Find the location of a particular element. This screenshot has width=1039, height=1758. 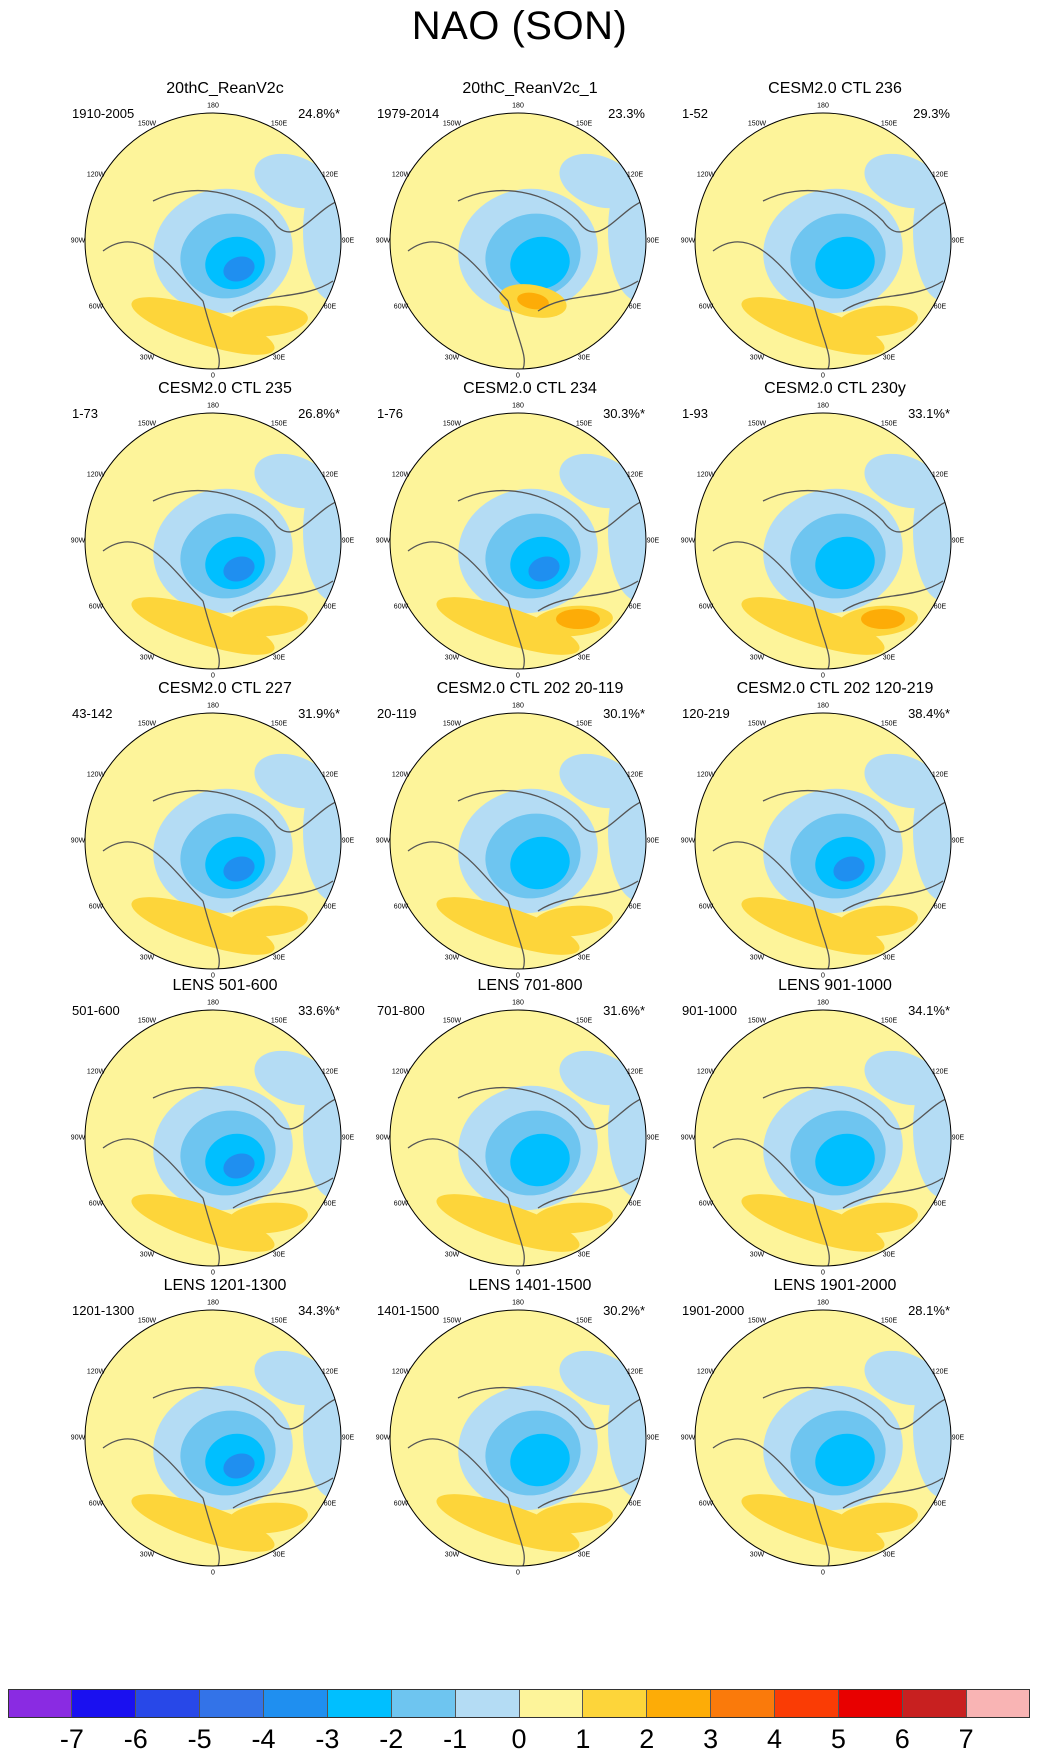

panel-explained-variance: 24.8%* is located at coordinates (319, 113).